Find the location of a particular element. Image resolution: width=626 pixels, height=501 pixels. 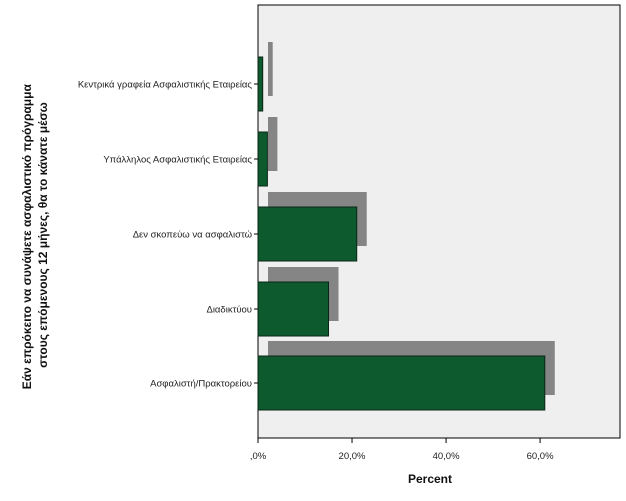

x-tick-label: 20,0% is located at coordinates (352, 456).